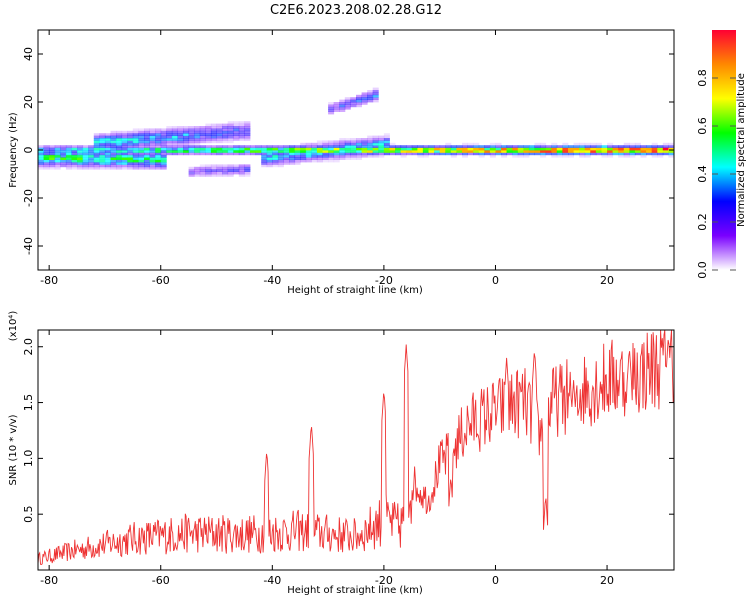  I want to click on snr-multiplier: (x10⁴), so click(13, 326).